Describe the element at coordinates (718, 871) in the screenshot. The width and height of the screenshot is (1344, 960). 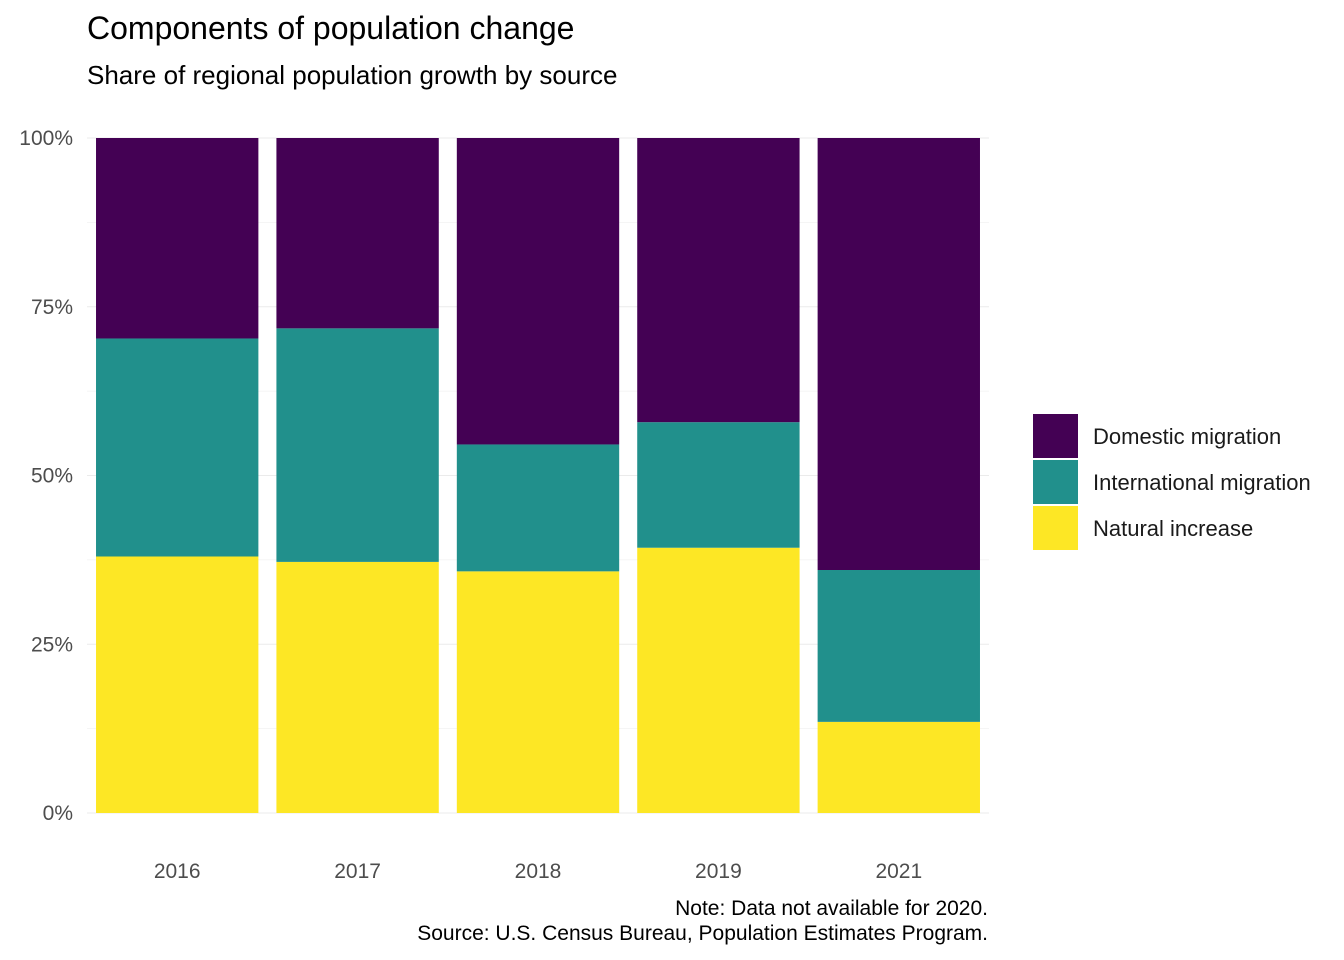
I see `x-tick-label: 2019` at that location.